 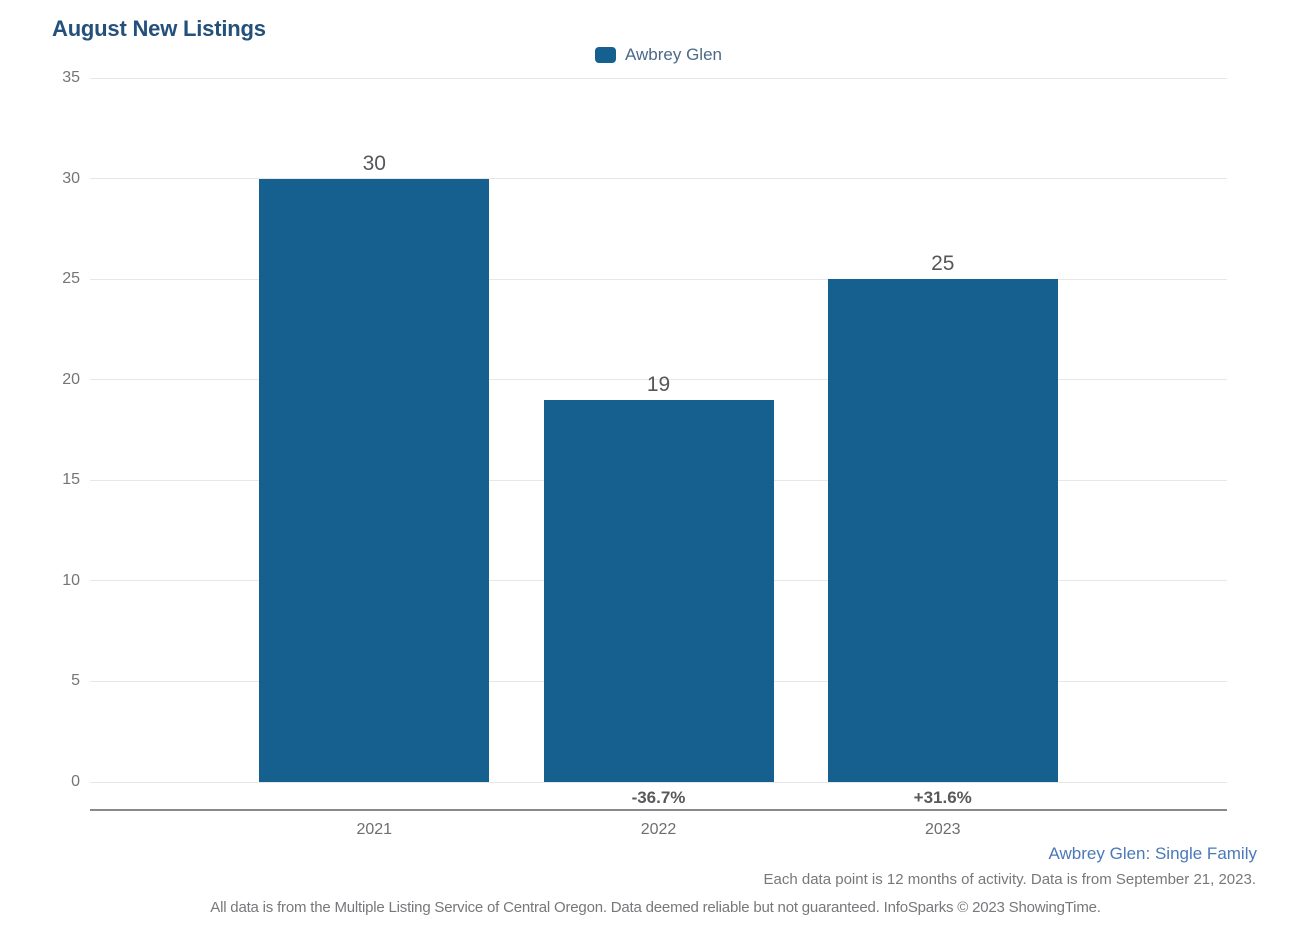 What do you see at coordinates (71, 279) in the screenshot?
I see `y-tick-label-25: 25` at bounding box center [71, 279].